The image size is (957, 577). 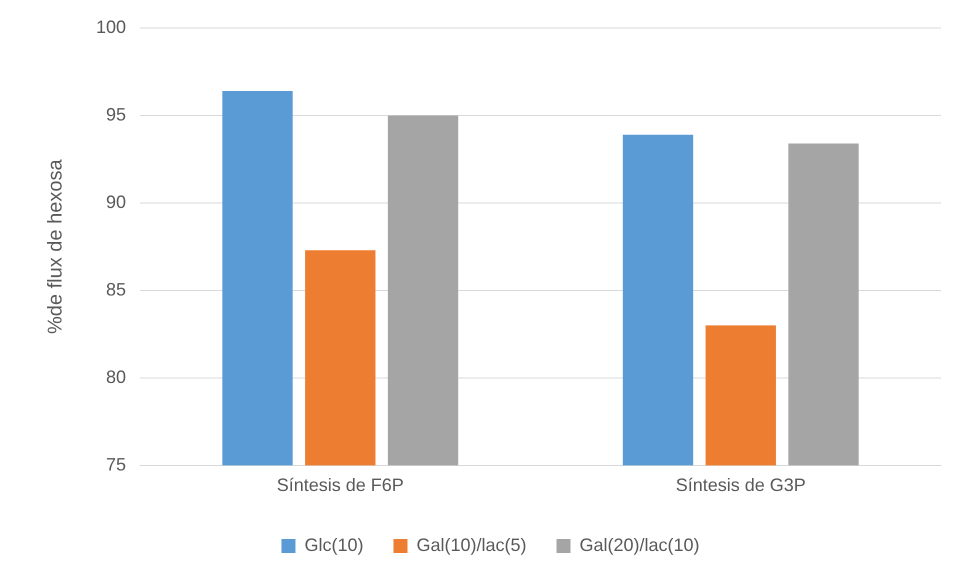 I want to click on y-tick-label: 90, so click(x=116, y=202).